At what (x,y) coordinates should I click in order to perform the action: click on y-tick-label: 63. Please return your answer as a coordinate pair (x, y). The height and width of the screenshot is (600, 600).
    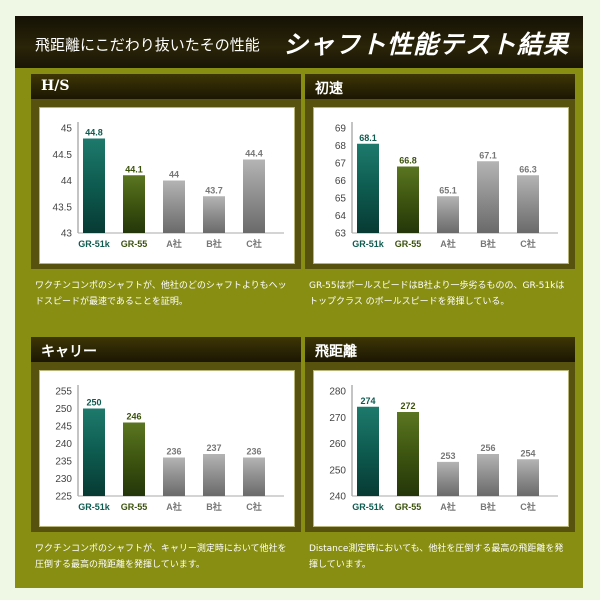
    Looking at the image, I should click on (341, 234).